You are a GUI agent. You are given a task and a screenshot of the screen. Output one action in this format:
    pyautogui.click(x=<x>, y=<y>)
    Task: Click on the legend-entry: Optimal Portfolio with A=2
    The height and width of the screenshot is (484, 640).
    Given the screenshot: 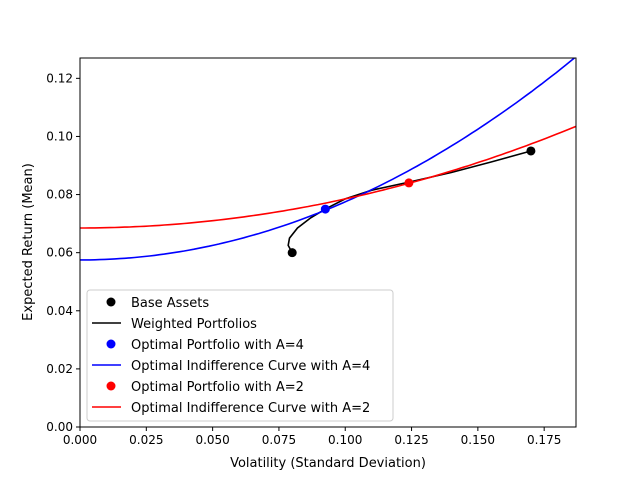 What is the action you would take?
    pyautogui.click(x=217, y=387)
    